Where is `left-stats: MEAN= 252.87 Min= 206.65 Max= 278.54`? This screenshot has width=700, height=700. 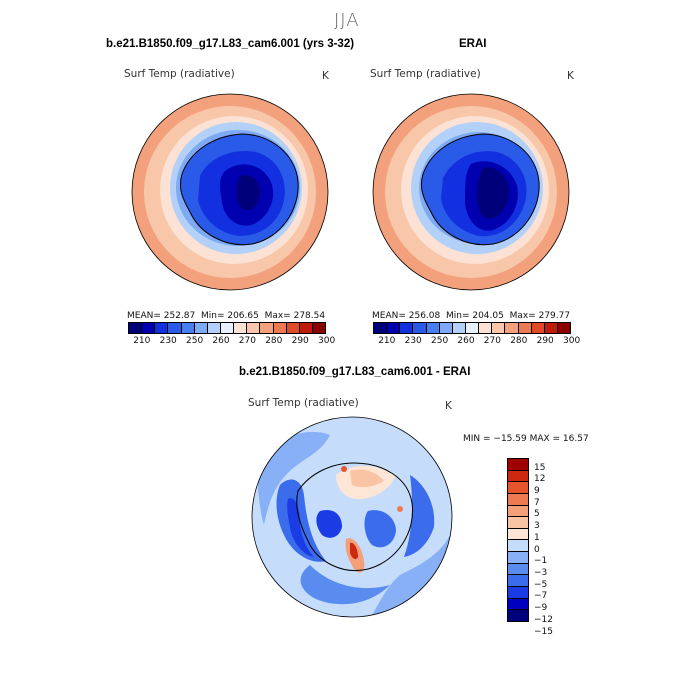 left-stats: MEAN= 252.87 Min= 206.65 Max= 278.54 is located at coordinates (226, 316).